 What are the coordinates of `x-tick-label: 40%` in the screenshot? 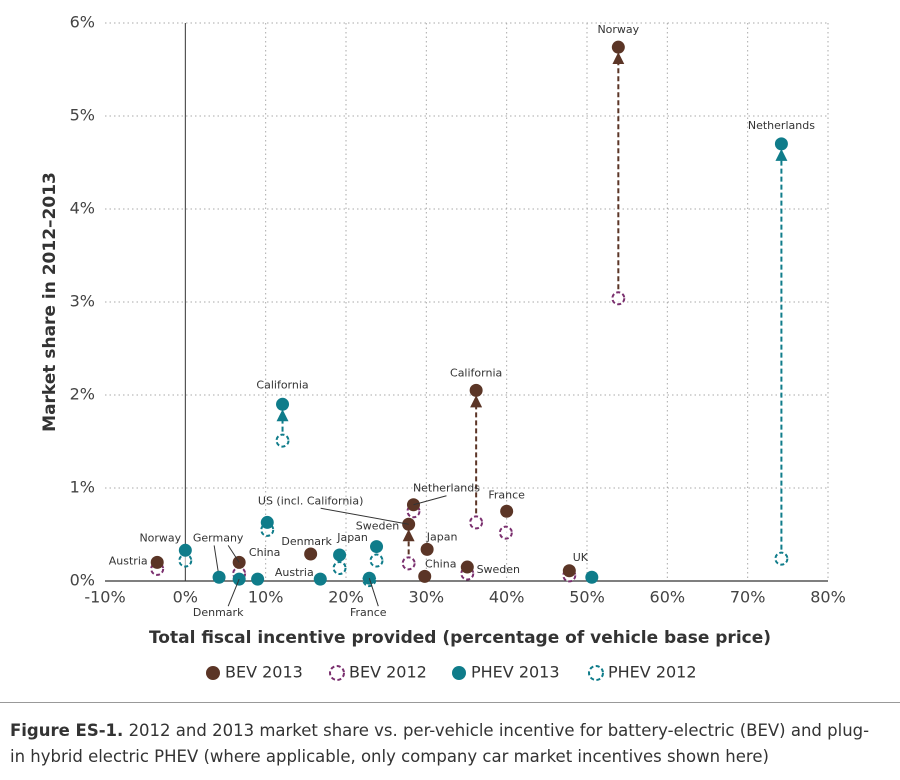 It's located at (507, 597).